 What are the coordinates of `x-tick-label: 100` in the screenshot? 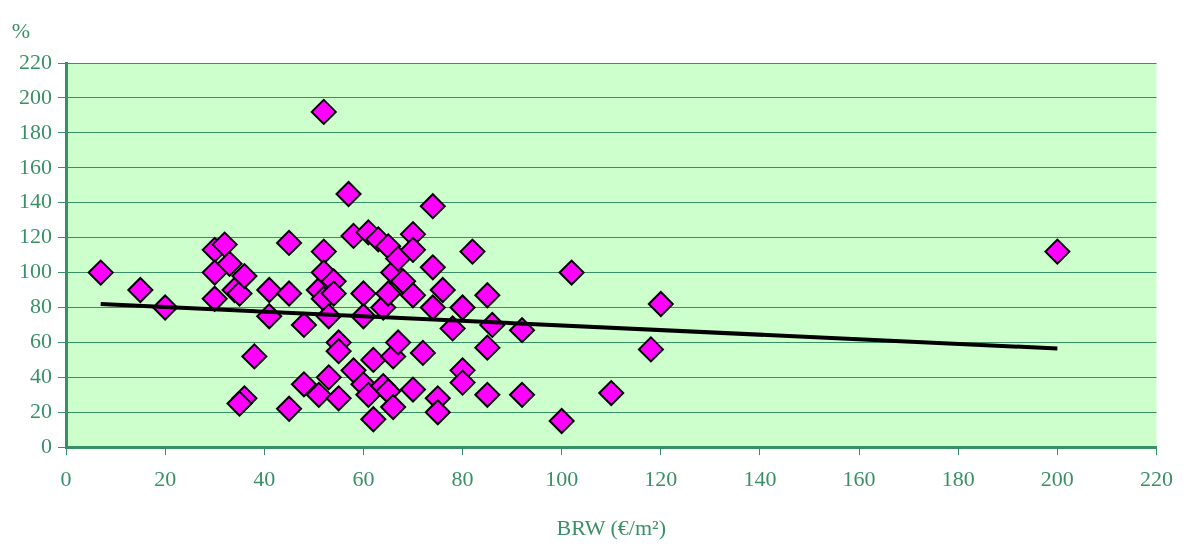 It's located at (562, 479).